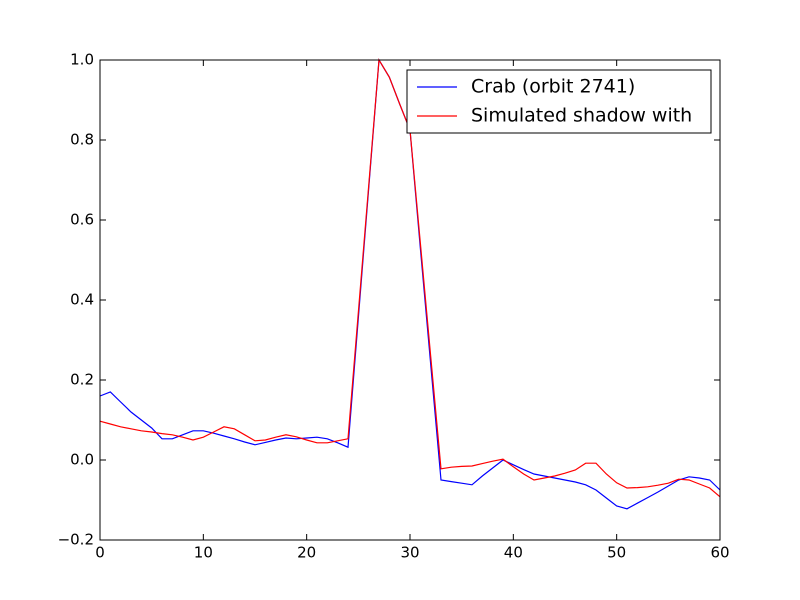 The height and width of the screenshot is (600, 800). Describe the element at coordinates (306, 553) in the screenshot. I see `x-tick-label: 20` at that location.